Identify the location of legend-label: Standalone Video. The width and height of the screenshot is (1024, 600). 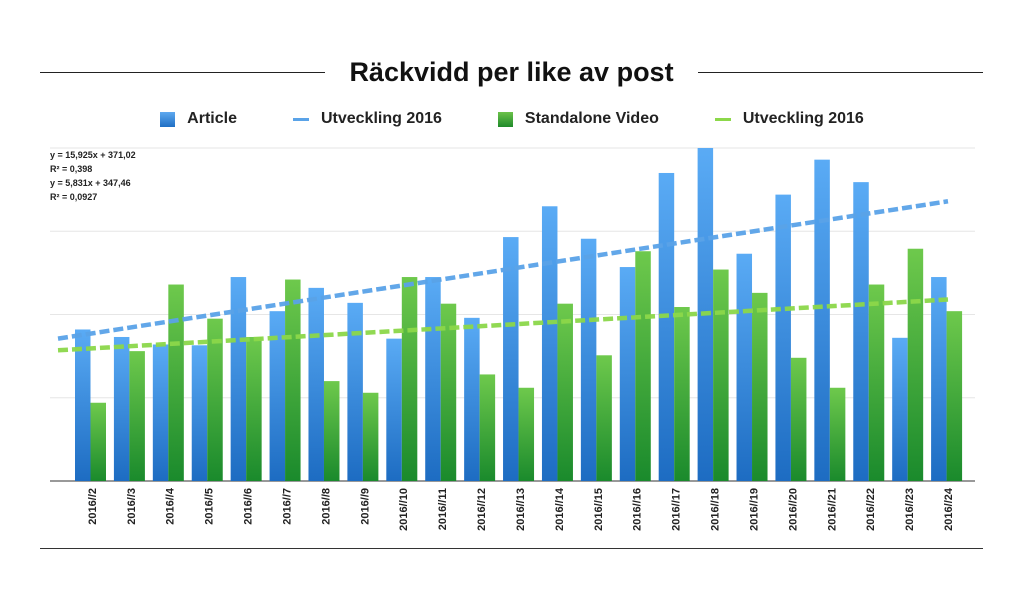
(591, 118).